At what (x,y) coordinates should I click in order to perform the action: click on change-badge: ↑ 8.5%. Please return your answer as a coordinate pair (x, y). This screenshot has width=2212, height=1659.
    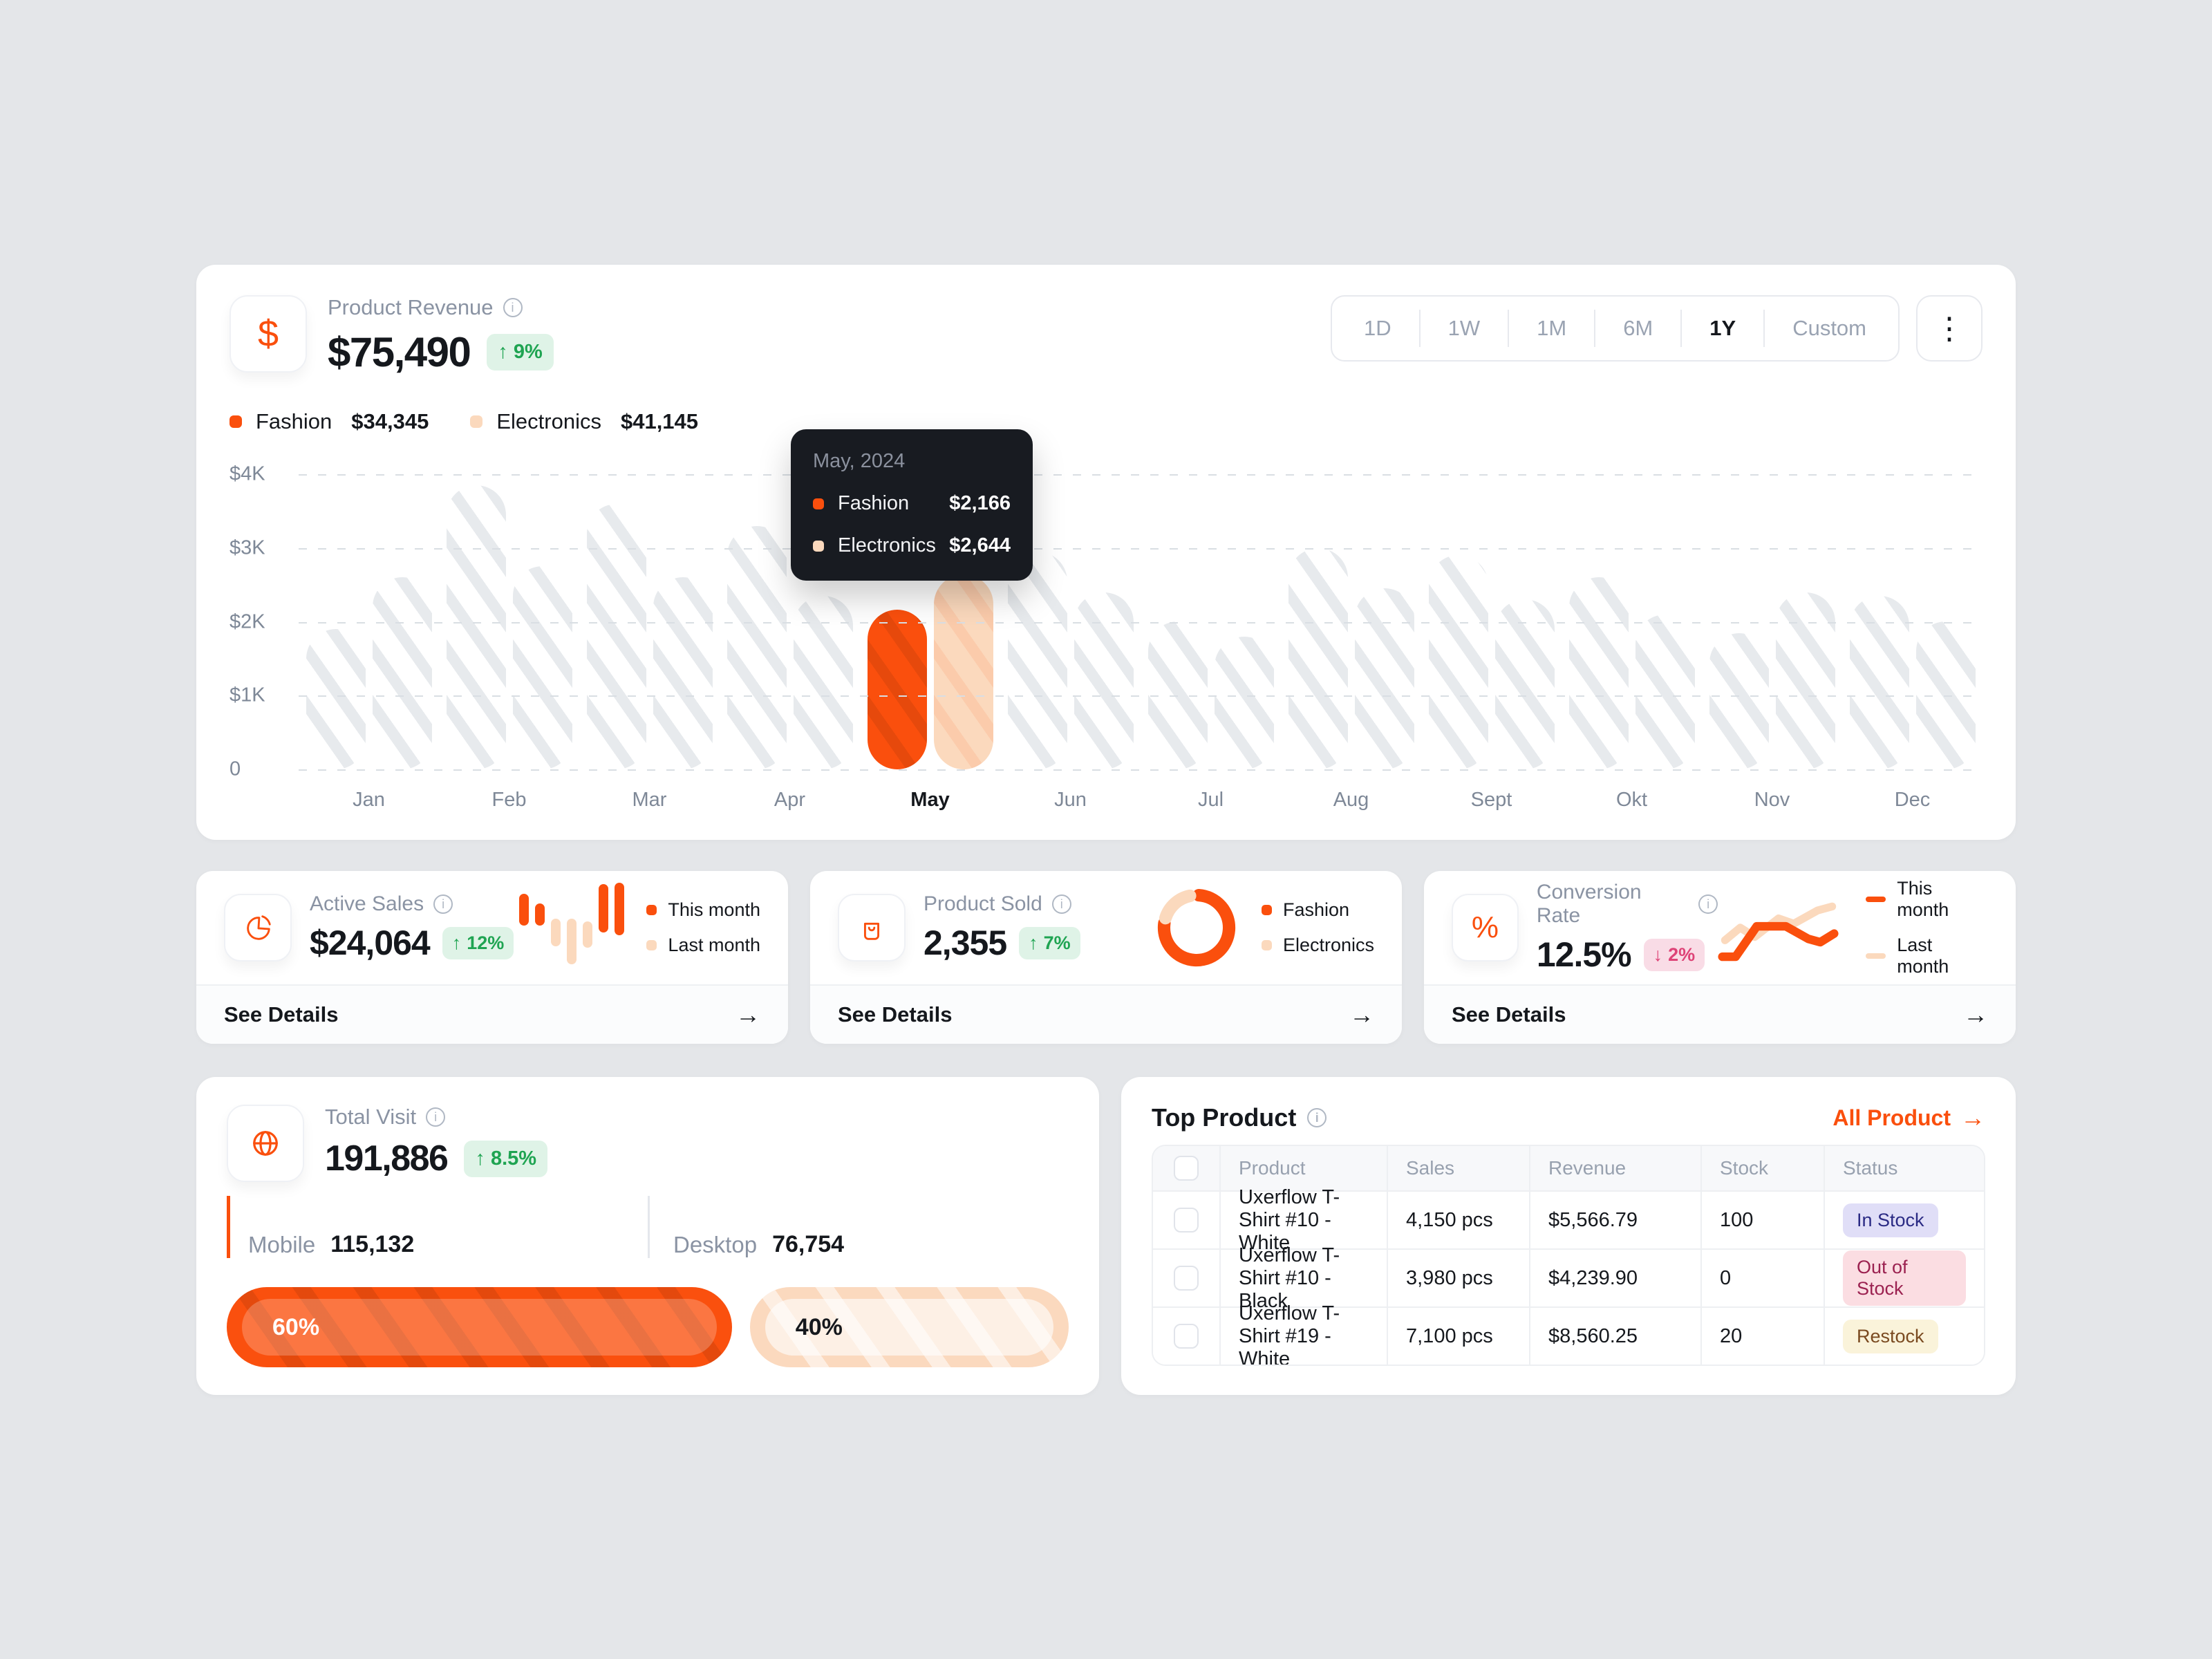
    Looking at the image, I should click on (506, 1159).